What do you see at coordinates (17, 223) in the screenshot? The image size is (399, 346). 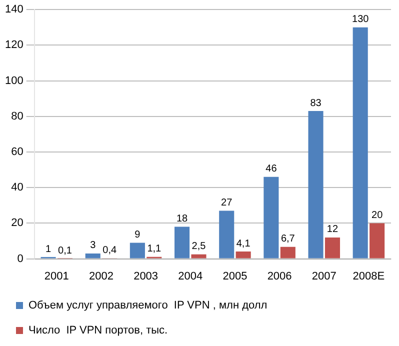 I see `y-tick-label: 20` at bounding box center [17, 223].